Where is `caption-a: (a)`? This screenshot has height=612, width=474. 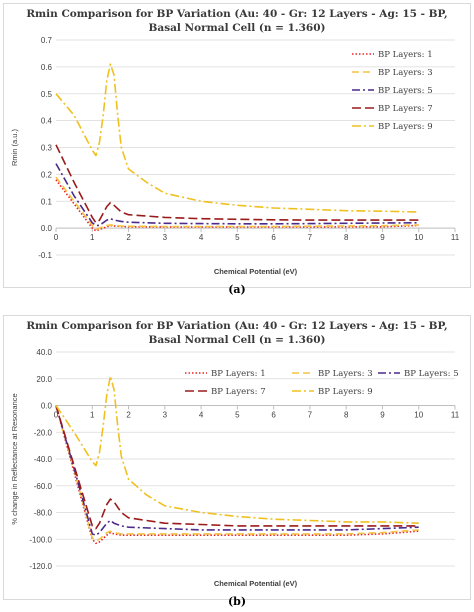 caption-a: (a) is located at coordinates (237, 289).